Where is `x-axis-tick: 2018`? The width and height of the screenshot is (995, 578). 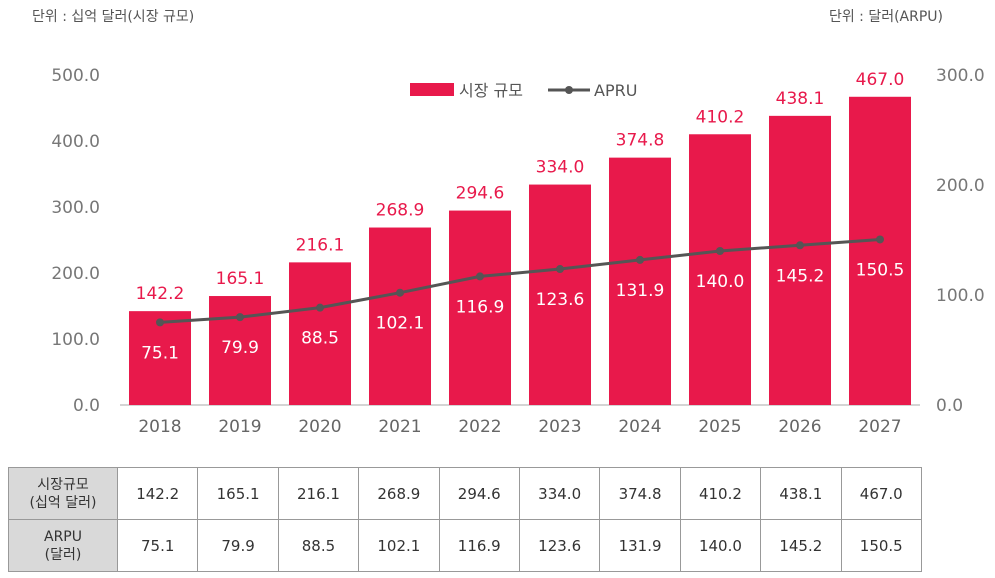 x-axis-tick: 2018 is located at coordinates (159, 427).